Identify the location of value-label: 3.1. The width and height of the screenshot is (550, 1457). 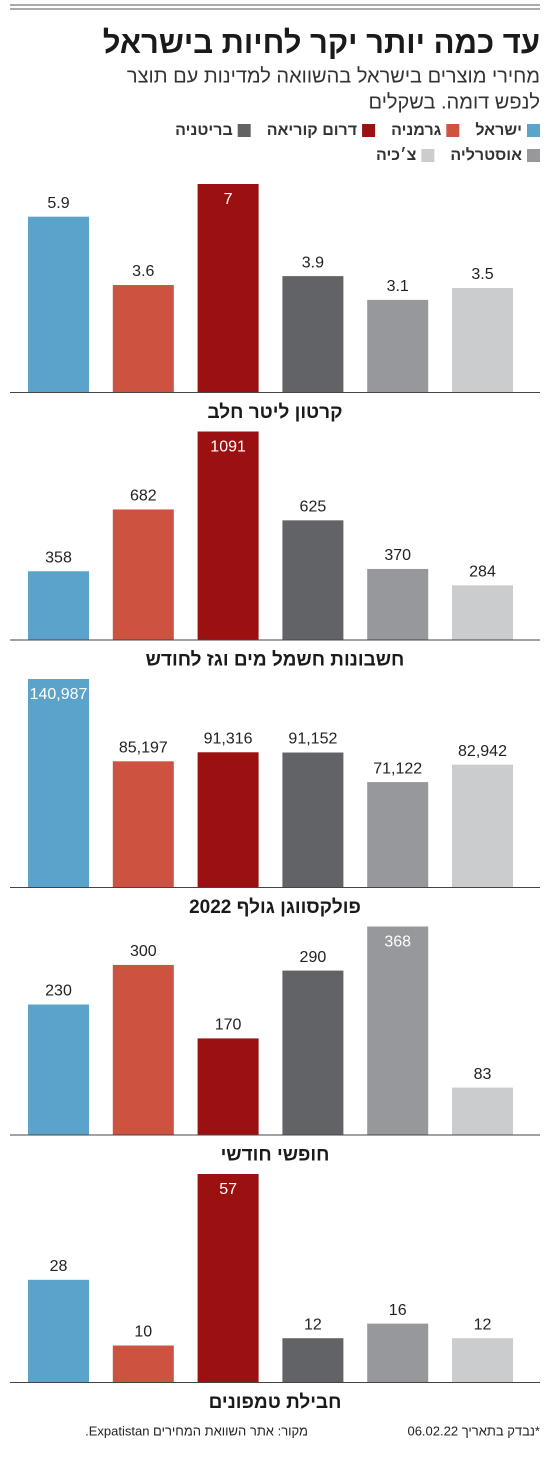
(398, 286).